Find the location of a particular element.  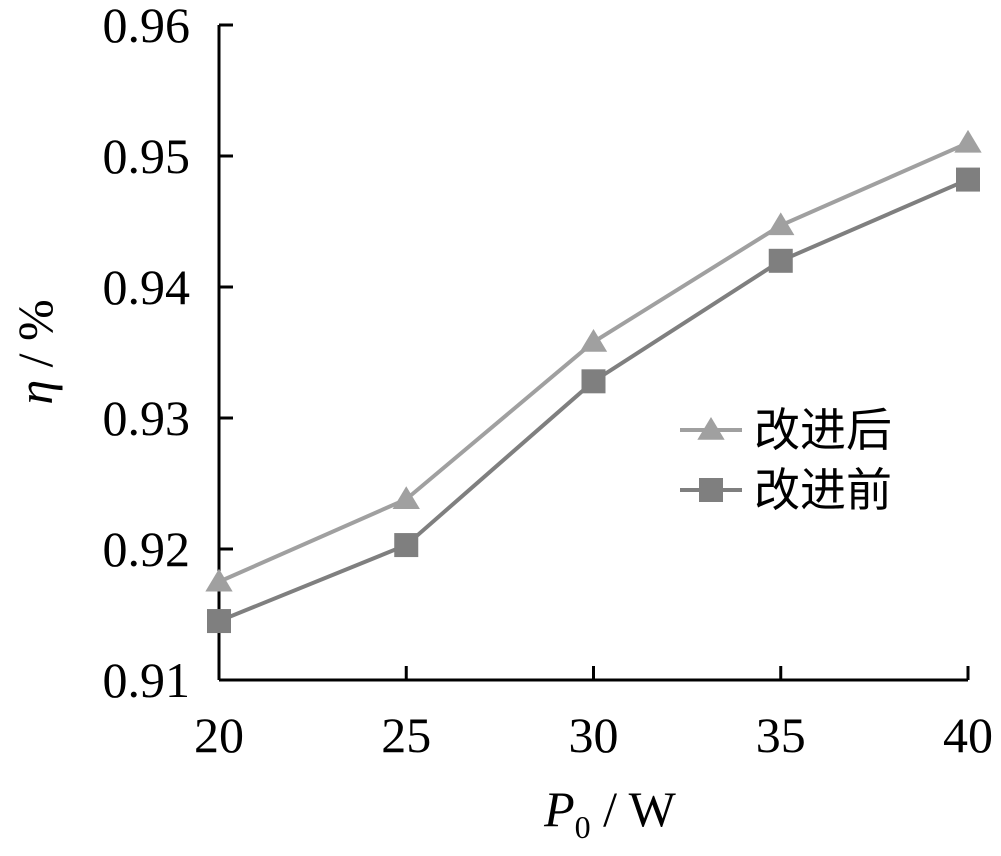

x-axis-title: P0 / W is located at coordinates (610, 813).